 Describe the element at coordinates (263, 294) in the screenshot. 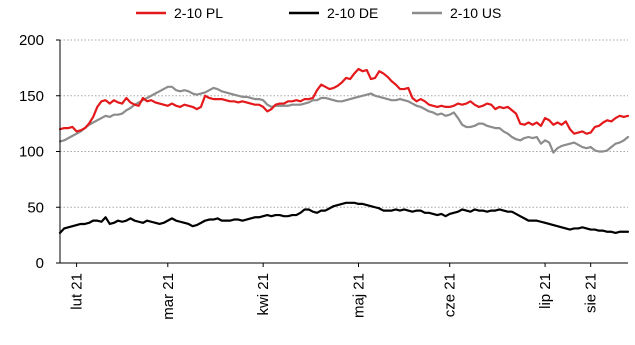

I see `x-tick-label: kwi 21` at that location.